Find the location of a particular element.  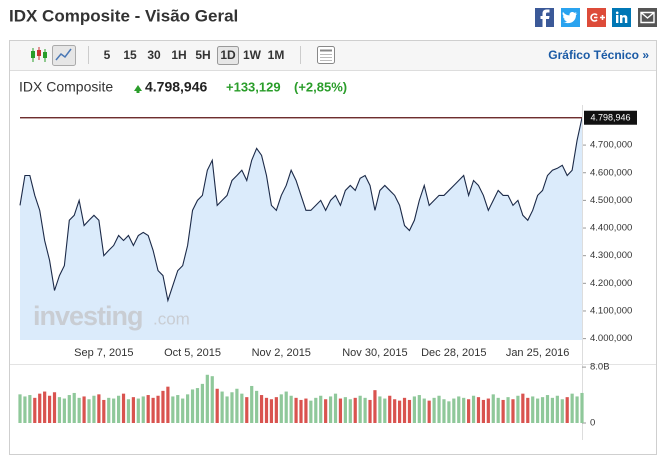

x-tick-label: Oct 5, 2015 is located at coordinates (192, 353).